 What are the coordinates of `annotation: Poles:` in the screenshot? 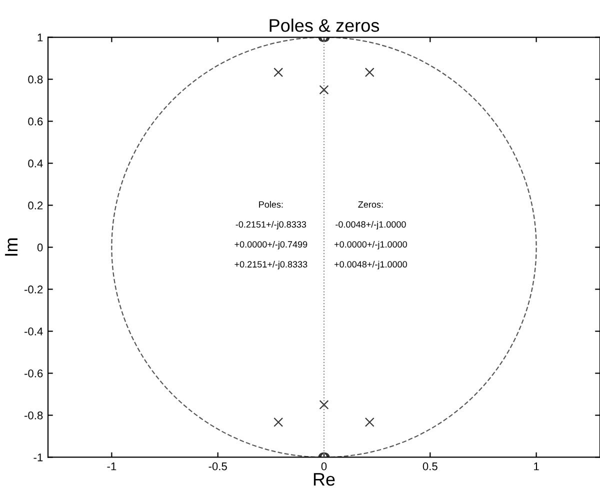 It's located at (271, 204).